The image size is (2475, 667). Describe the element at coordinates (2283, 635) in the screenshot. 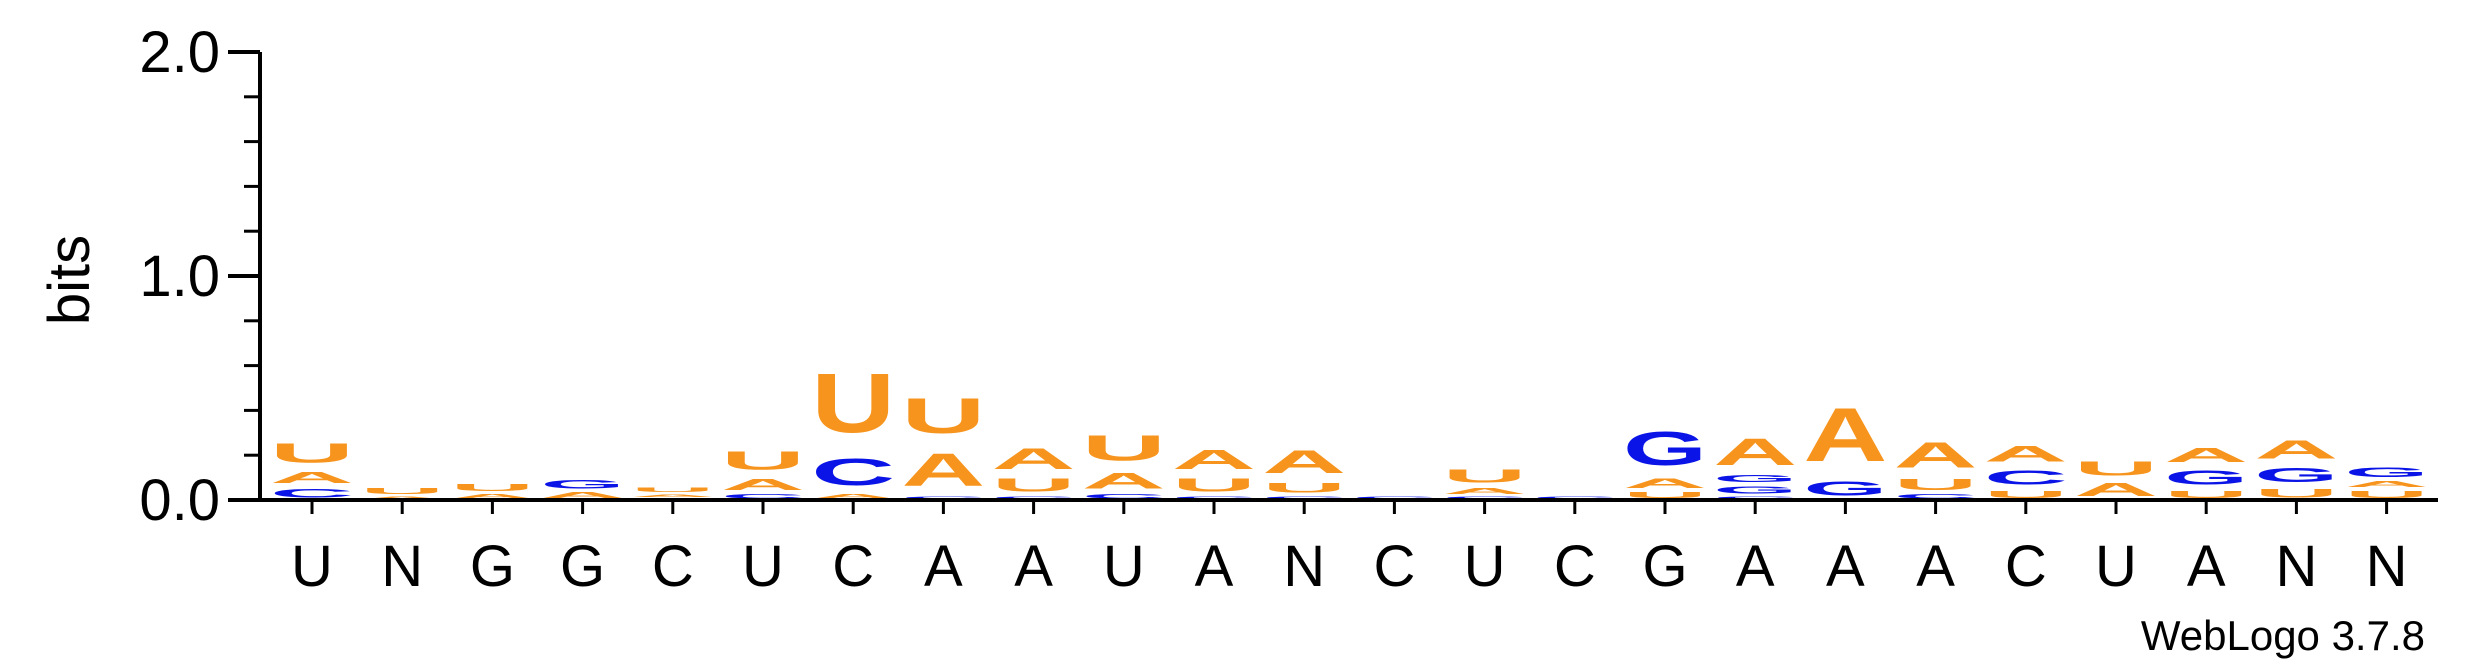

I see `weblogo-credit: WebLogo 3.7.8` at that location.